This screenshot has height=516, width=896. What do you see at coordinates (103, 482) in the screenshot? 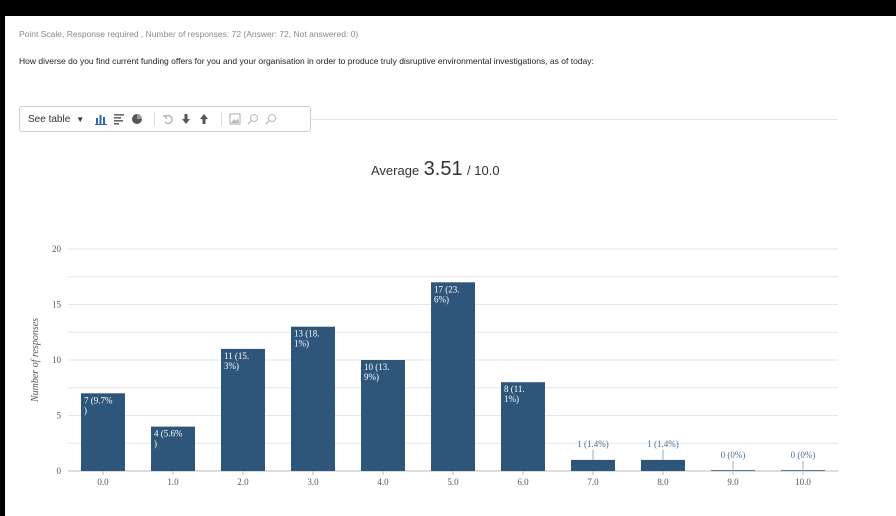
I see `x-tick-label: 0.0` at bounding box center [103, 482].